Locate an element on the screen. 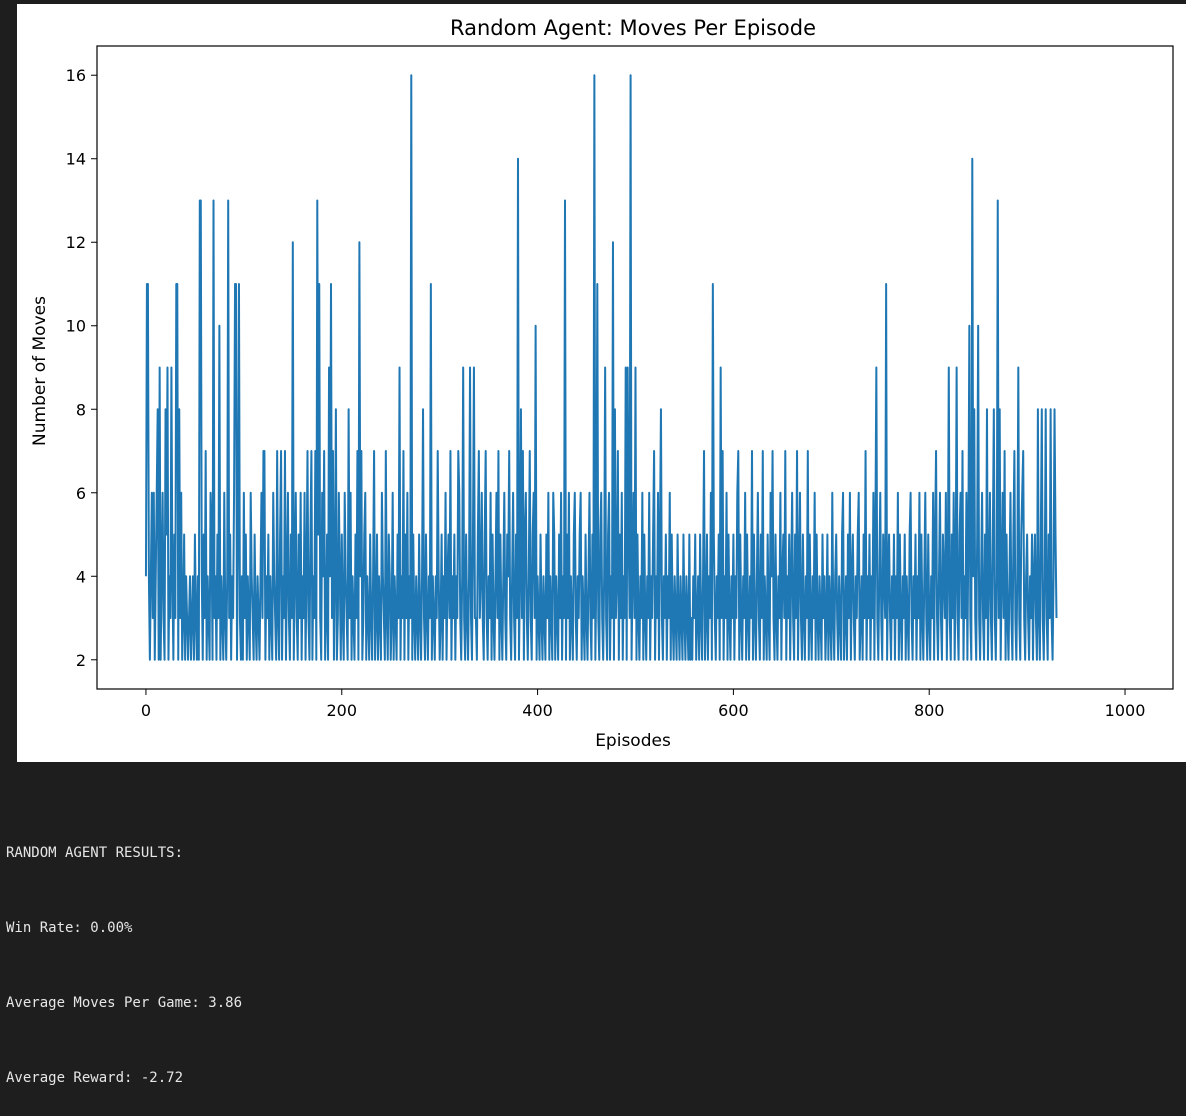  x-tick-label: 0 is located at coordinates (146, 710).